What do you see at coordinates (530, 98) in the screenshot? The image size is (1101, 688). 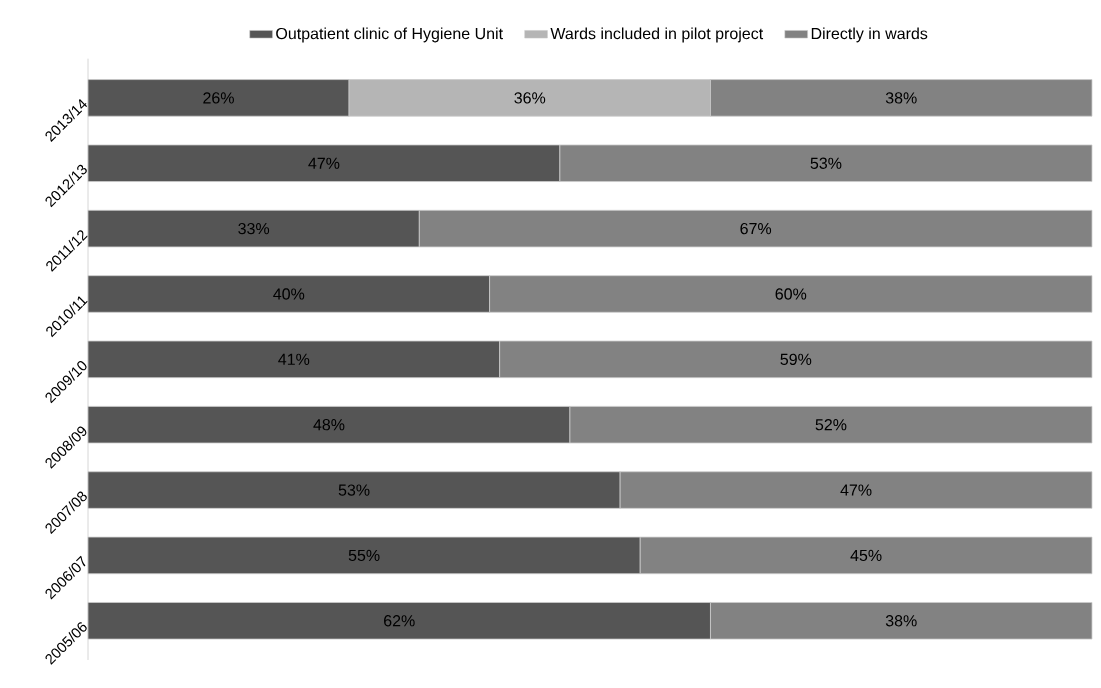 I see `data-label: 36%` at bounding box center [530, 98].